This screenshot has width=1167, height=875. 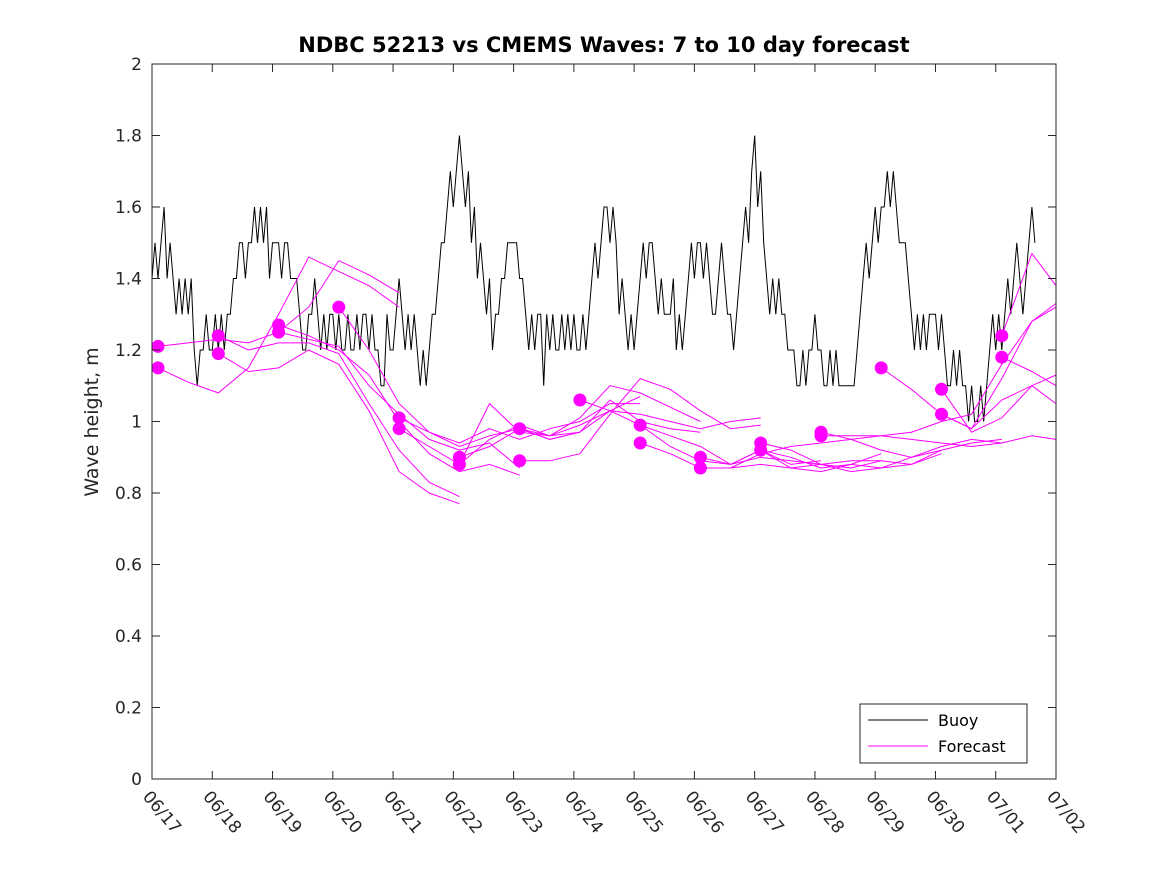 I want to click on y-tick-label: 1.8, so click(x=128, y=137).